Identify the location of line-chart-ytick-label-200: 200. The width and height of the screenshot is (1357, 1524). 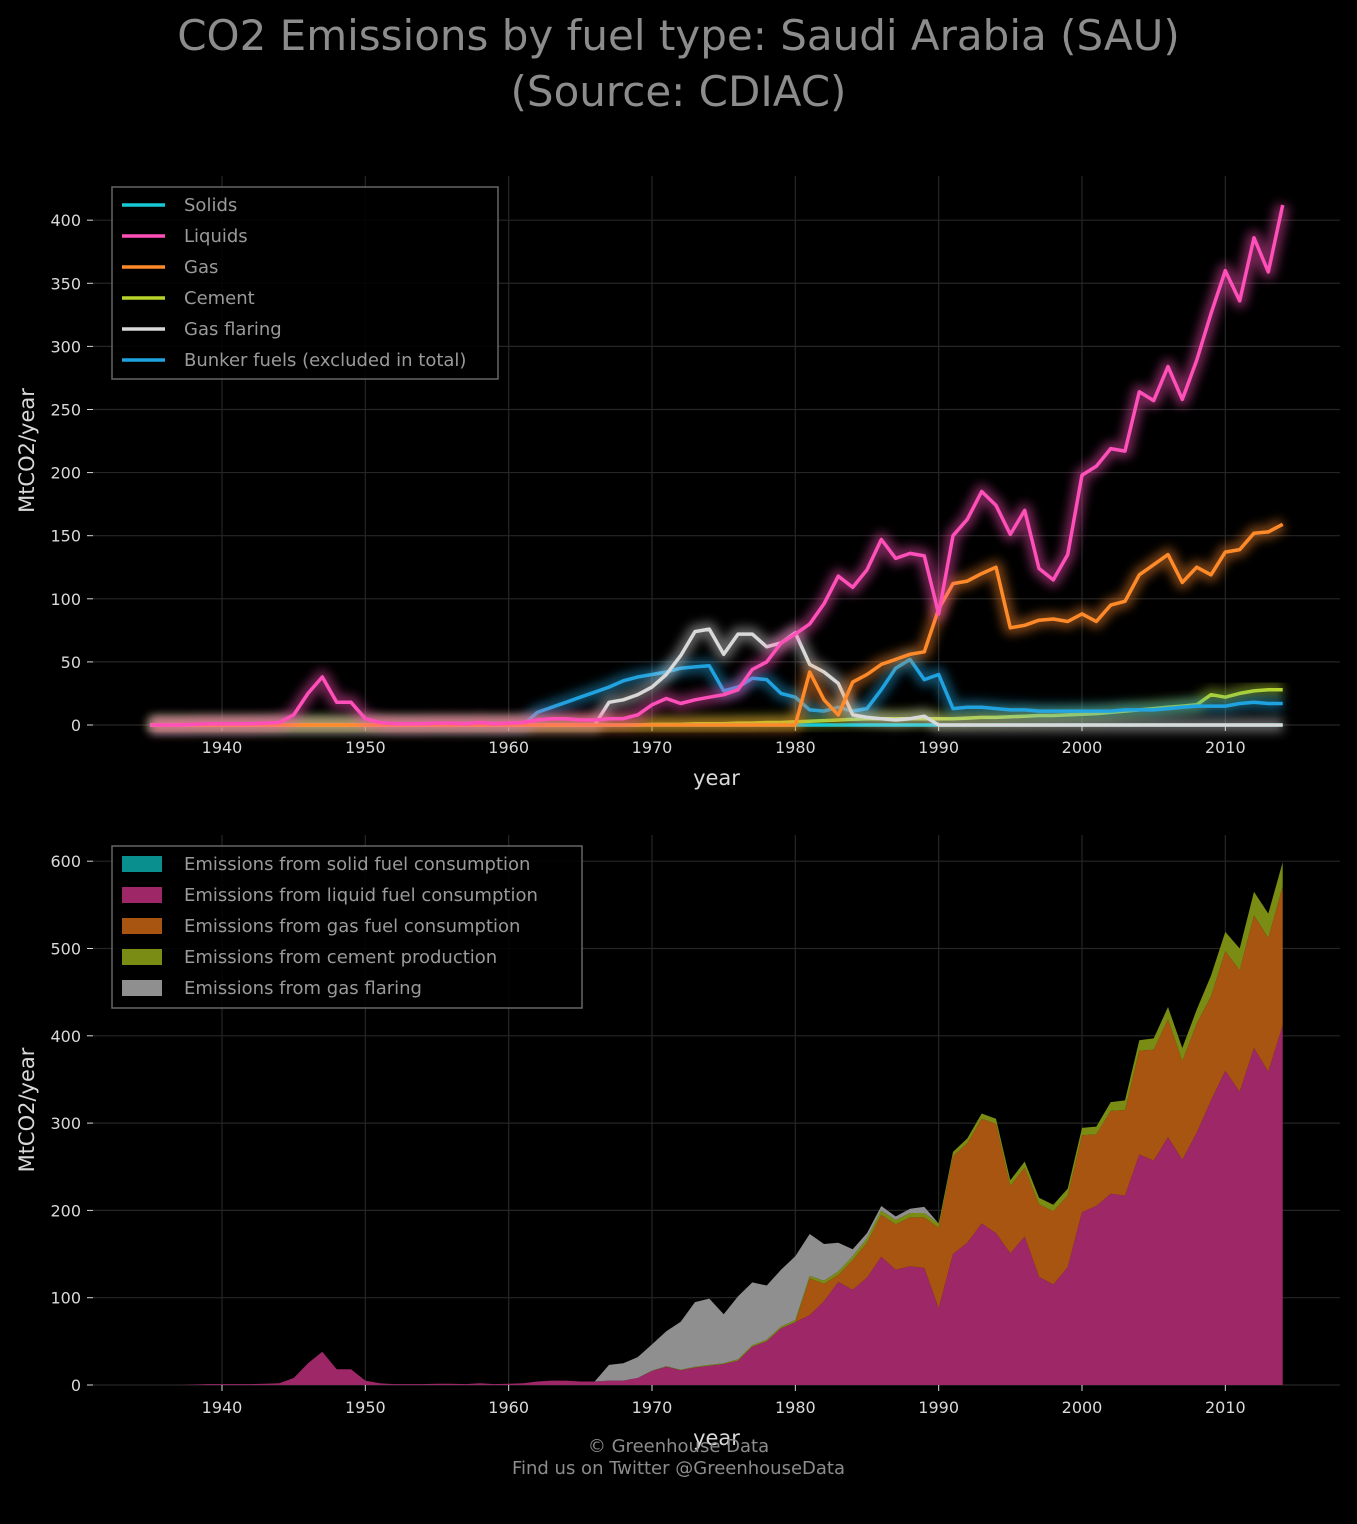
(65, 473).